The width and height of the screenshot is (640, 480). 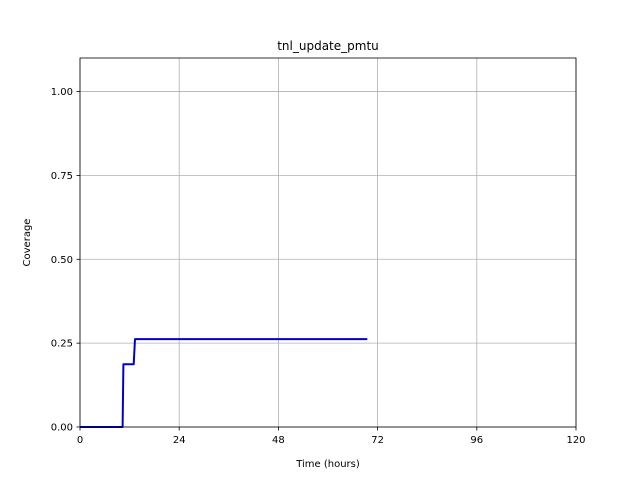 I want to click on chart-title: tnl_update_pmtu, so click(x=328, y=46).